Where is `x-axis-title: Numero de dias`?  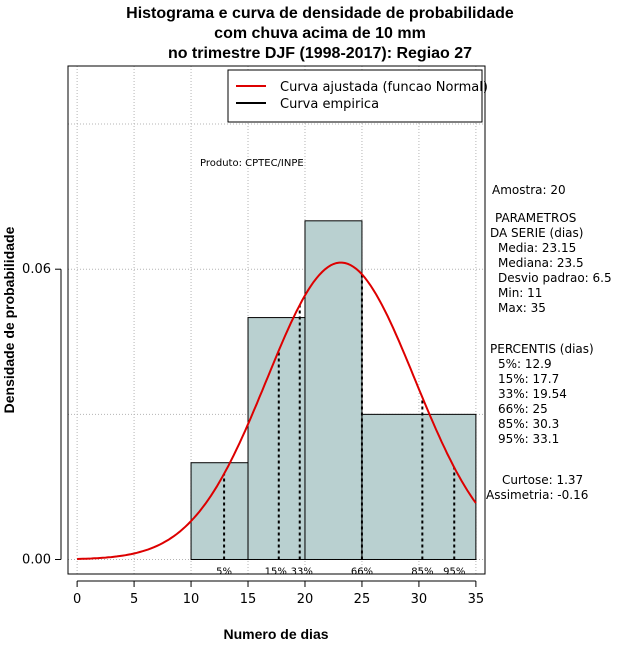
x-axis-title: Numero de dias is located at coordinates (275, 634).